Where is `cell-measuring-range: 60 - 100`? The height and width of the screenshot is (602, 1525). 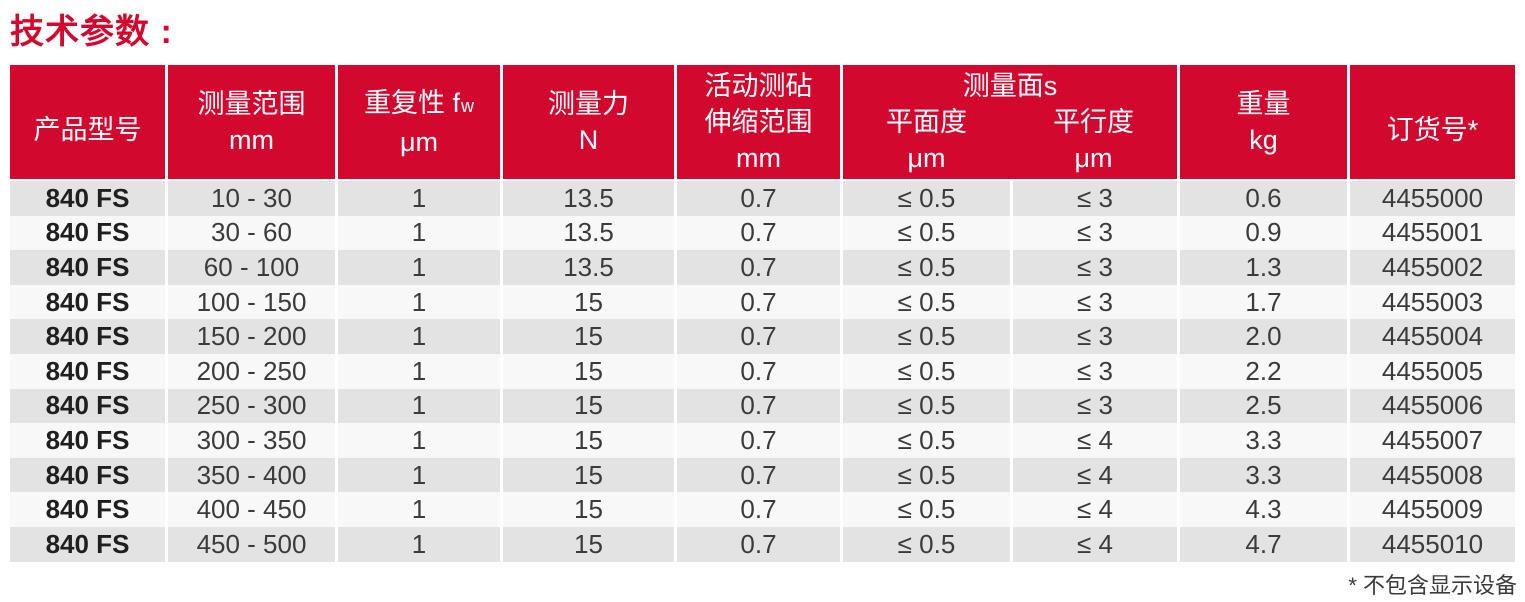 cell-measuring-range: 60 - 100 is located at coordinates (253, 267).